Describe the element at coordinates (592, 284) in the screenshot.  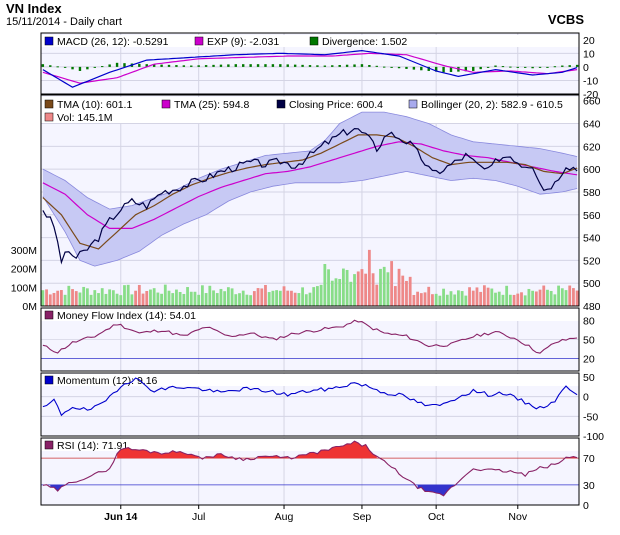
I see `price-tick-label: 500` at that location.